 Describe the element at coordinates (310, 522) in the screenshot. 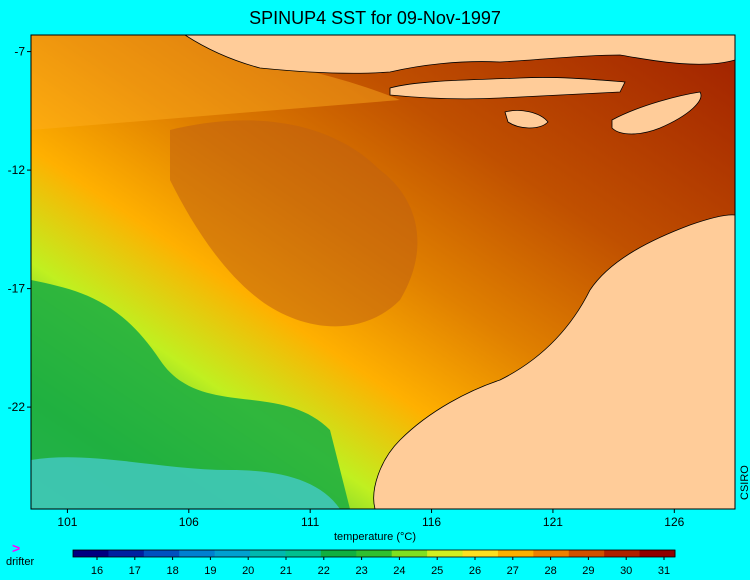

I see `lon-tick-label: 111` at that location.